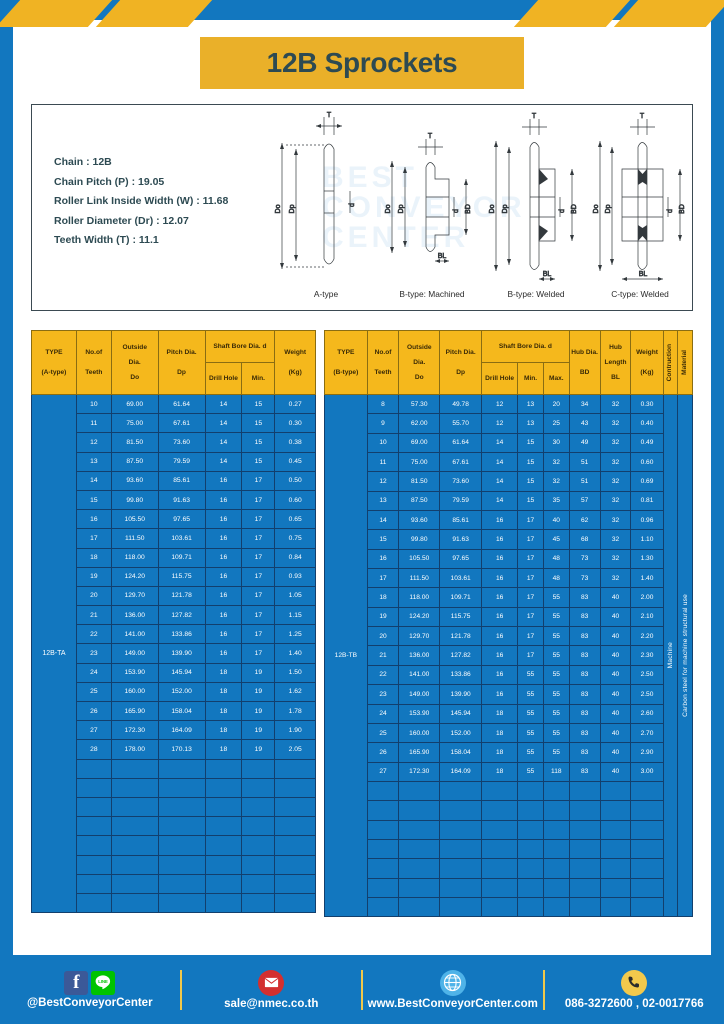  Describe the element at coordinates (383, 694) in the screenshot. I see `cell-teeth: 23` at that location.